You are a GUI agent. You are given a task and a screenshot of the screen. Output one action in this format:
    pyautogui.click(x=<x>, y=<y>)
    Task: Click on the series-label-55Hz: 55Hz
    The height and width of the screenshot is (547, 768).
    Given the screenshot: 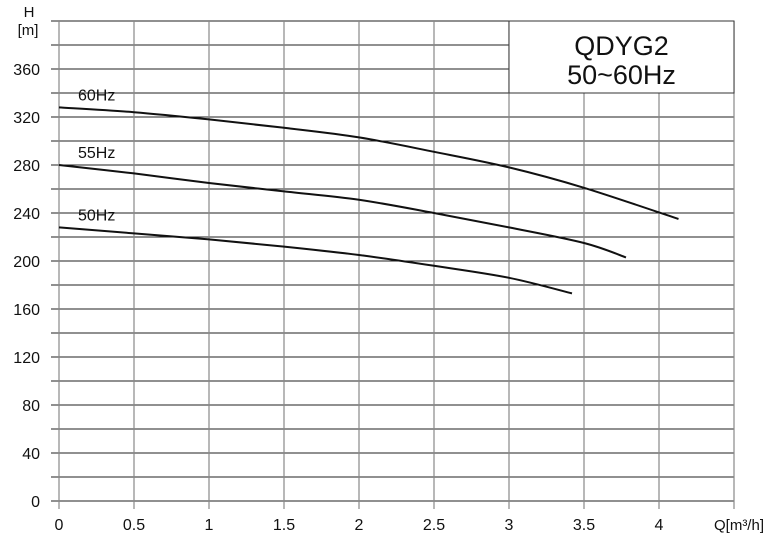 What is the action you would take?
    pyautogui.click(x=96, y=153)
    